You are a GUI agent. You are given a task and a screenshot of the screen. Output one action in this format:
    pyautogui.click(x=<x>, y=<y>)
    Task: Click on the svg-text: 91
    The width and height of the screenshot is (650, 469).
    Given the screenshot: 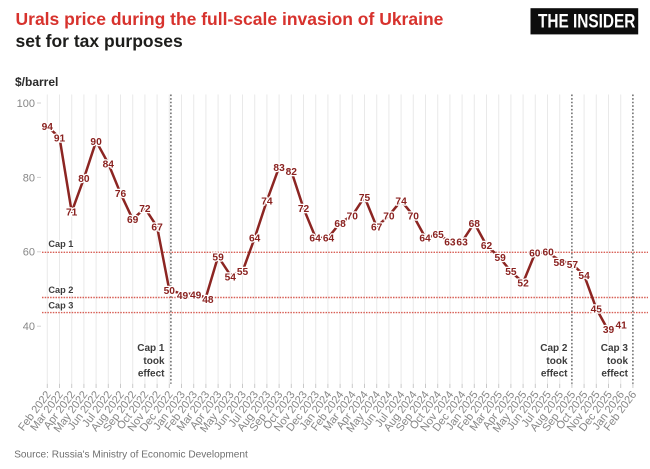 What is the action you would take?
    pyautogui.click(x=60, y=138)
    